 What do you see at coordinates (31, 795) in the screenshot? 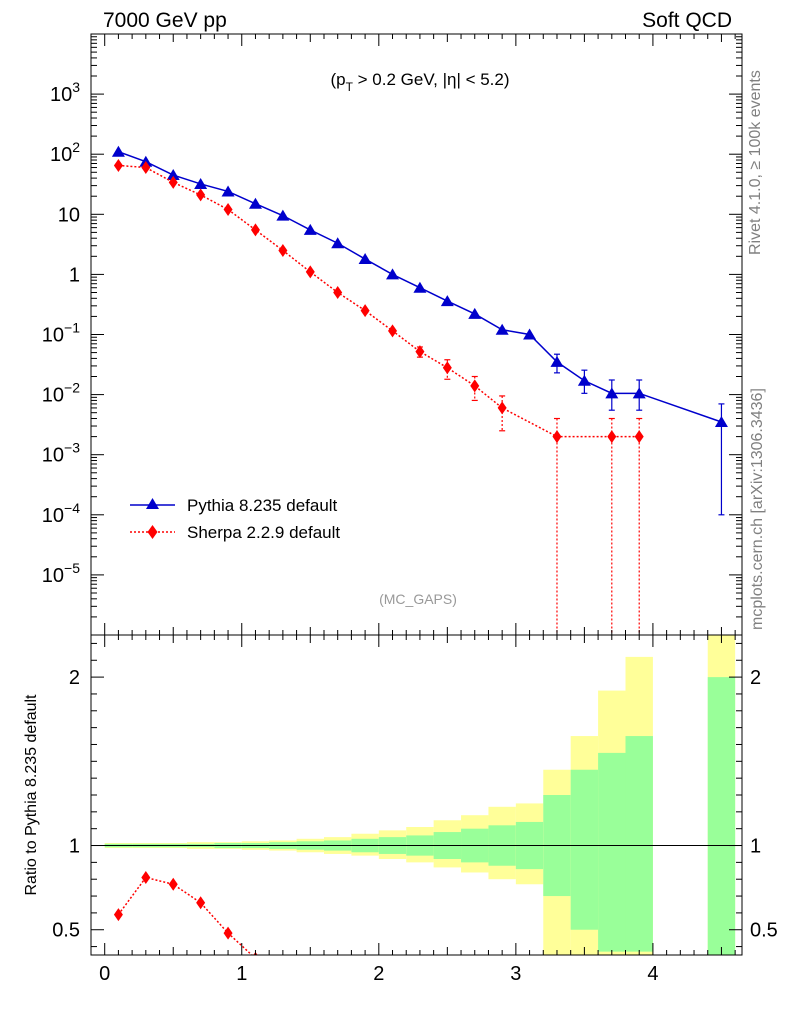
I see `ratio-ylabel: Ratio to Pythia 8.235 default` at bounding box center [31, 795].